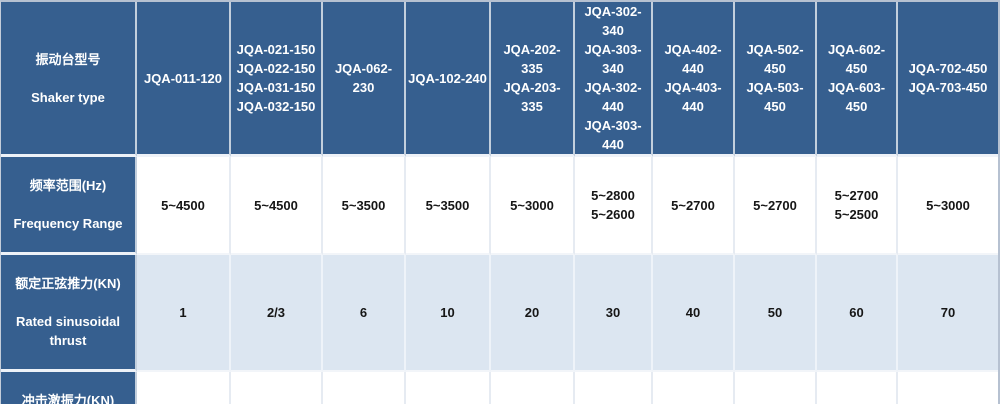  What do you see at coordinates (277, 388) in the screenshot?
I see `value-cell: 4/6` at bounding box center [277, 388].